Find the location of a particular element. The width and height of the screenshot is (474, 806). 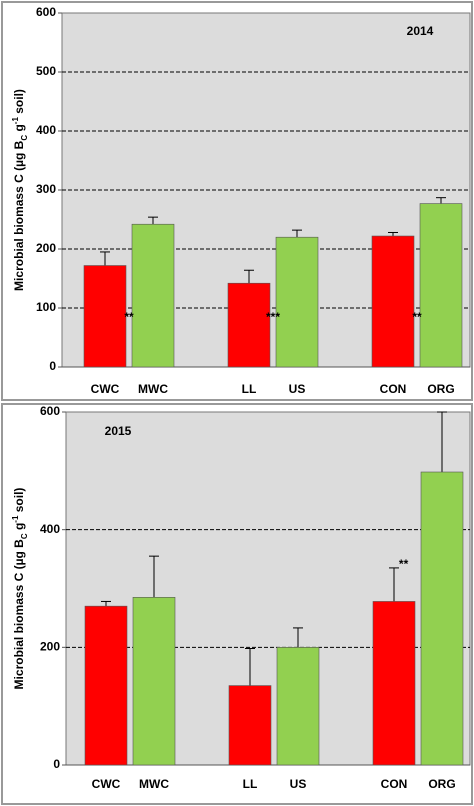

y-tick-label: 100 is located at coordinates (46, 307).